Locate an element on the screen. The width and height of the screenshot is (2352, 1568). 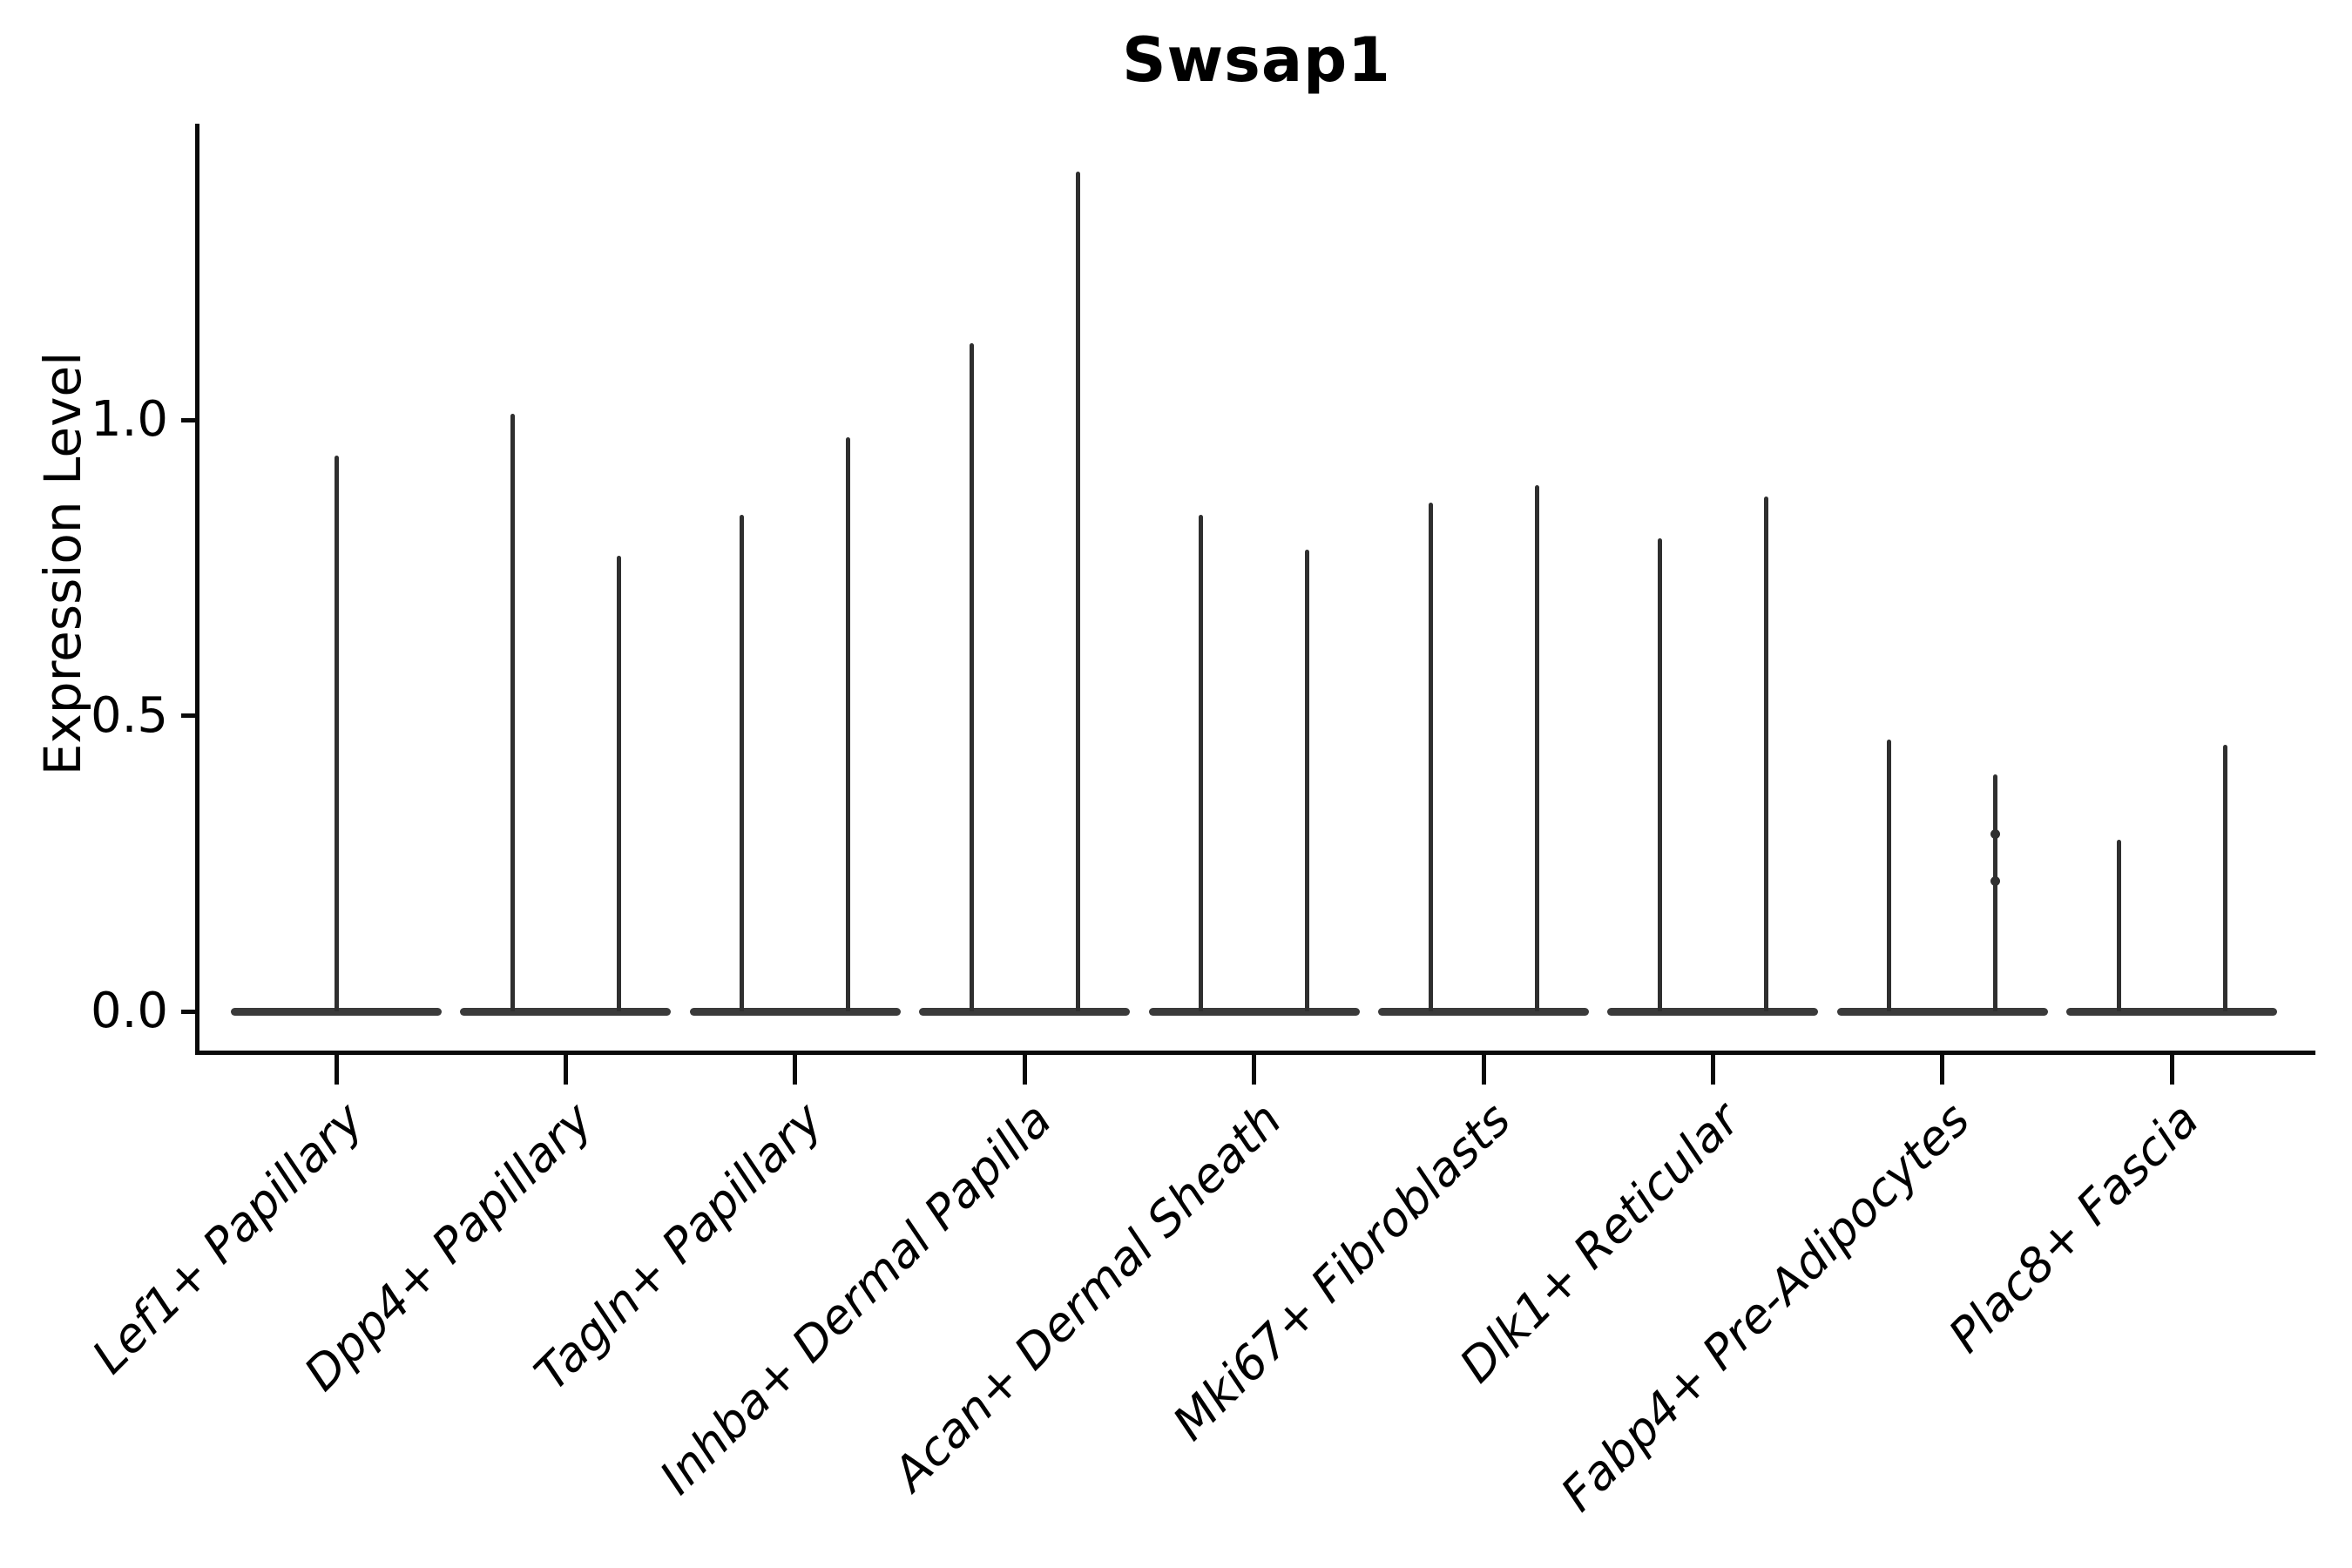
x-axis-spine is located at coordinates (1255, 1053).